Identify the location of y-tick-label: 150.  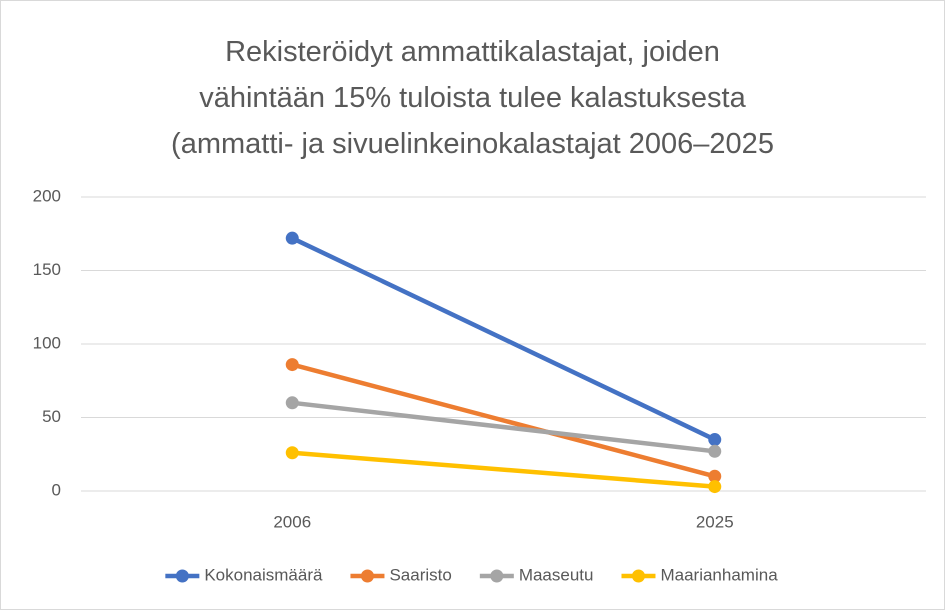
(47, 269).